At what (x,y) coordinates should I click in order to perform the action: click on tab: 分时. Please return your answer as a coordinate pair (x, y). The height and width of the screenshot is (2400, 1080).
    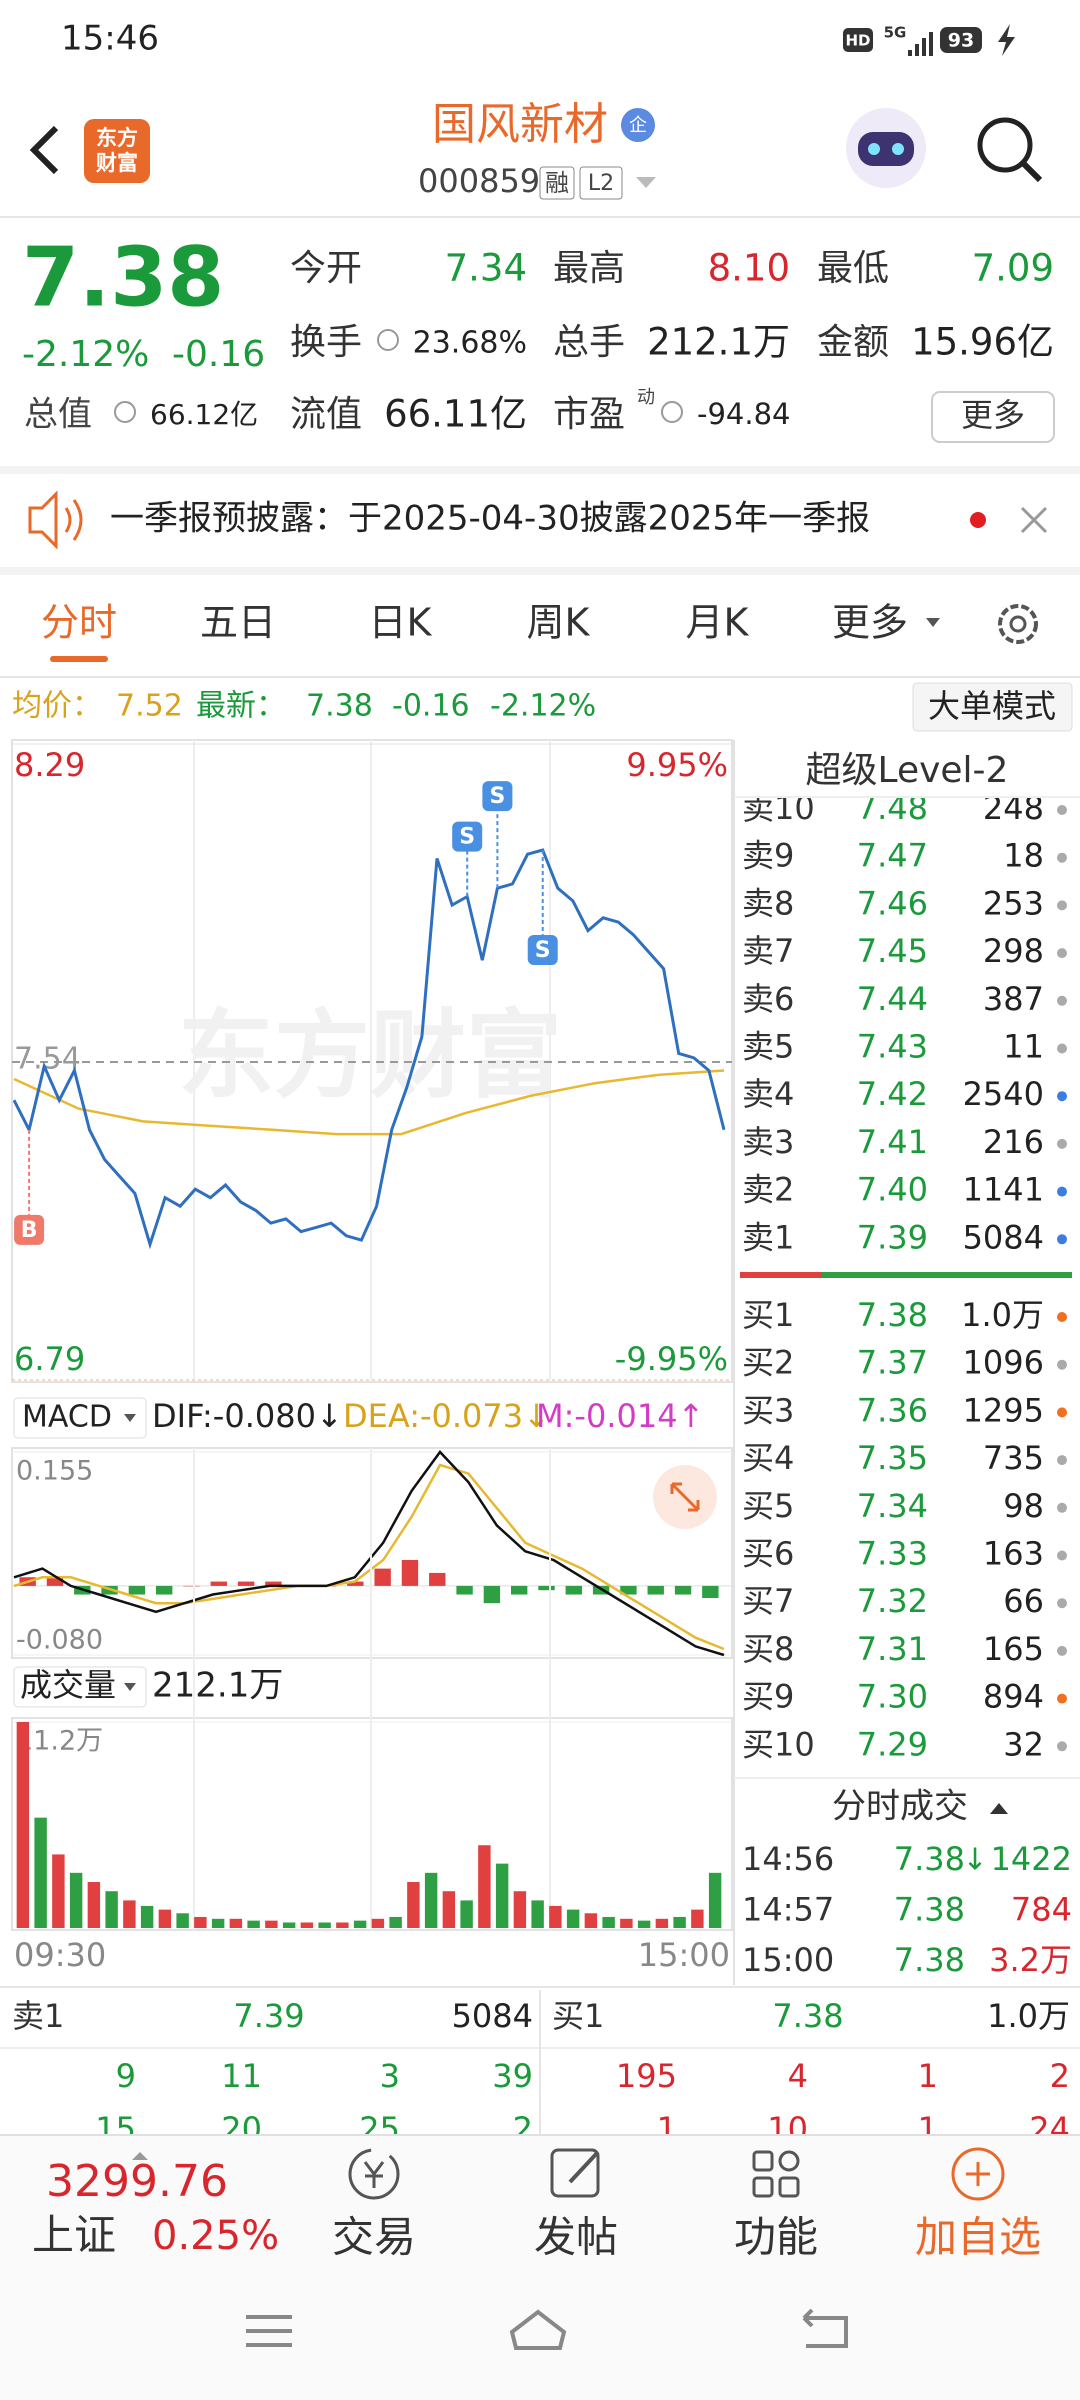
    Looking at the image, I should click on (79, 623).